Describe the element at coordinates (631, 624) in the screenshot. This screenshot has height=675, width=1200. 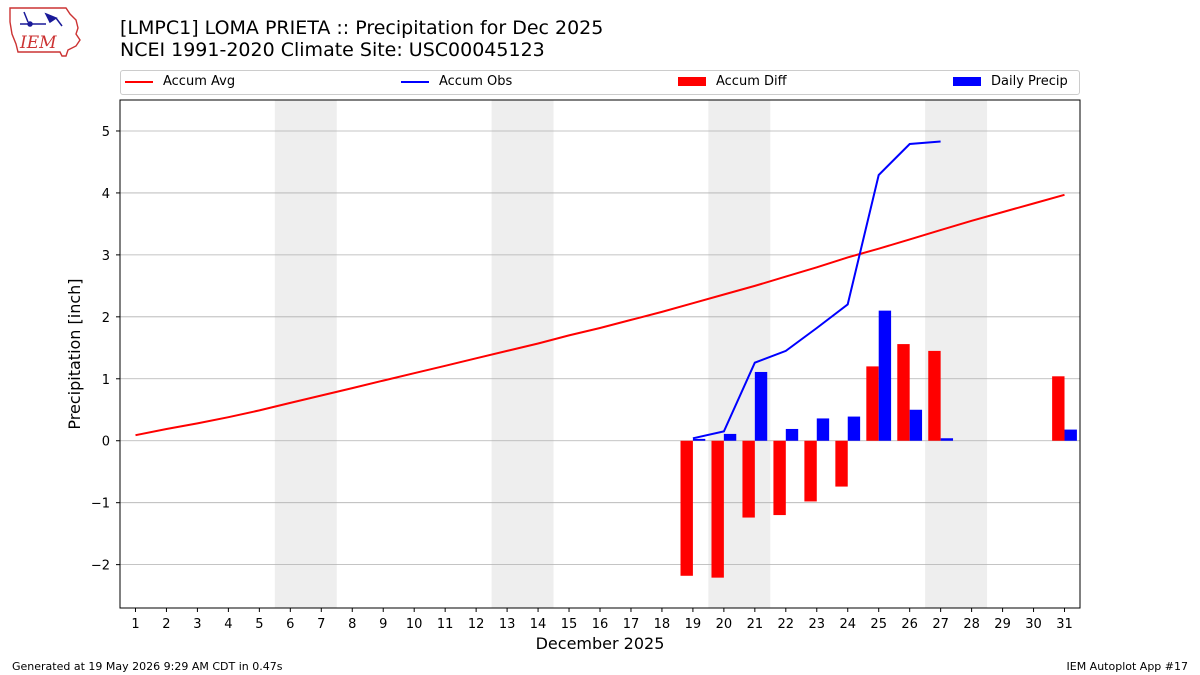
I see `x-tick-label: 17` at that location.